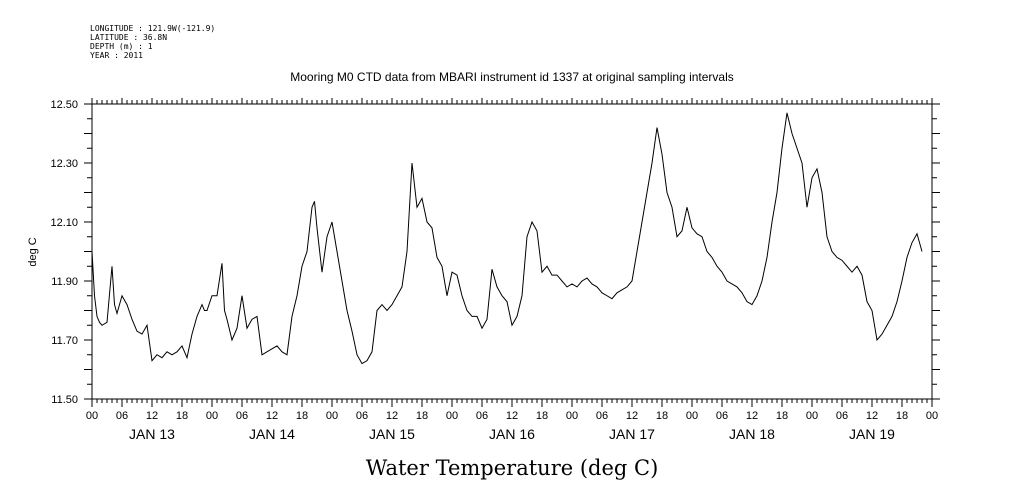 The image size is (1009, 504). What do you see at coordinates (272, 434) in the screenshot?
I see `day-label: JAN 14` at bounding box center [272, 434].